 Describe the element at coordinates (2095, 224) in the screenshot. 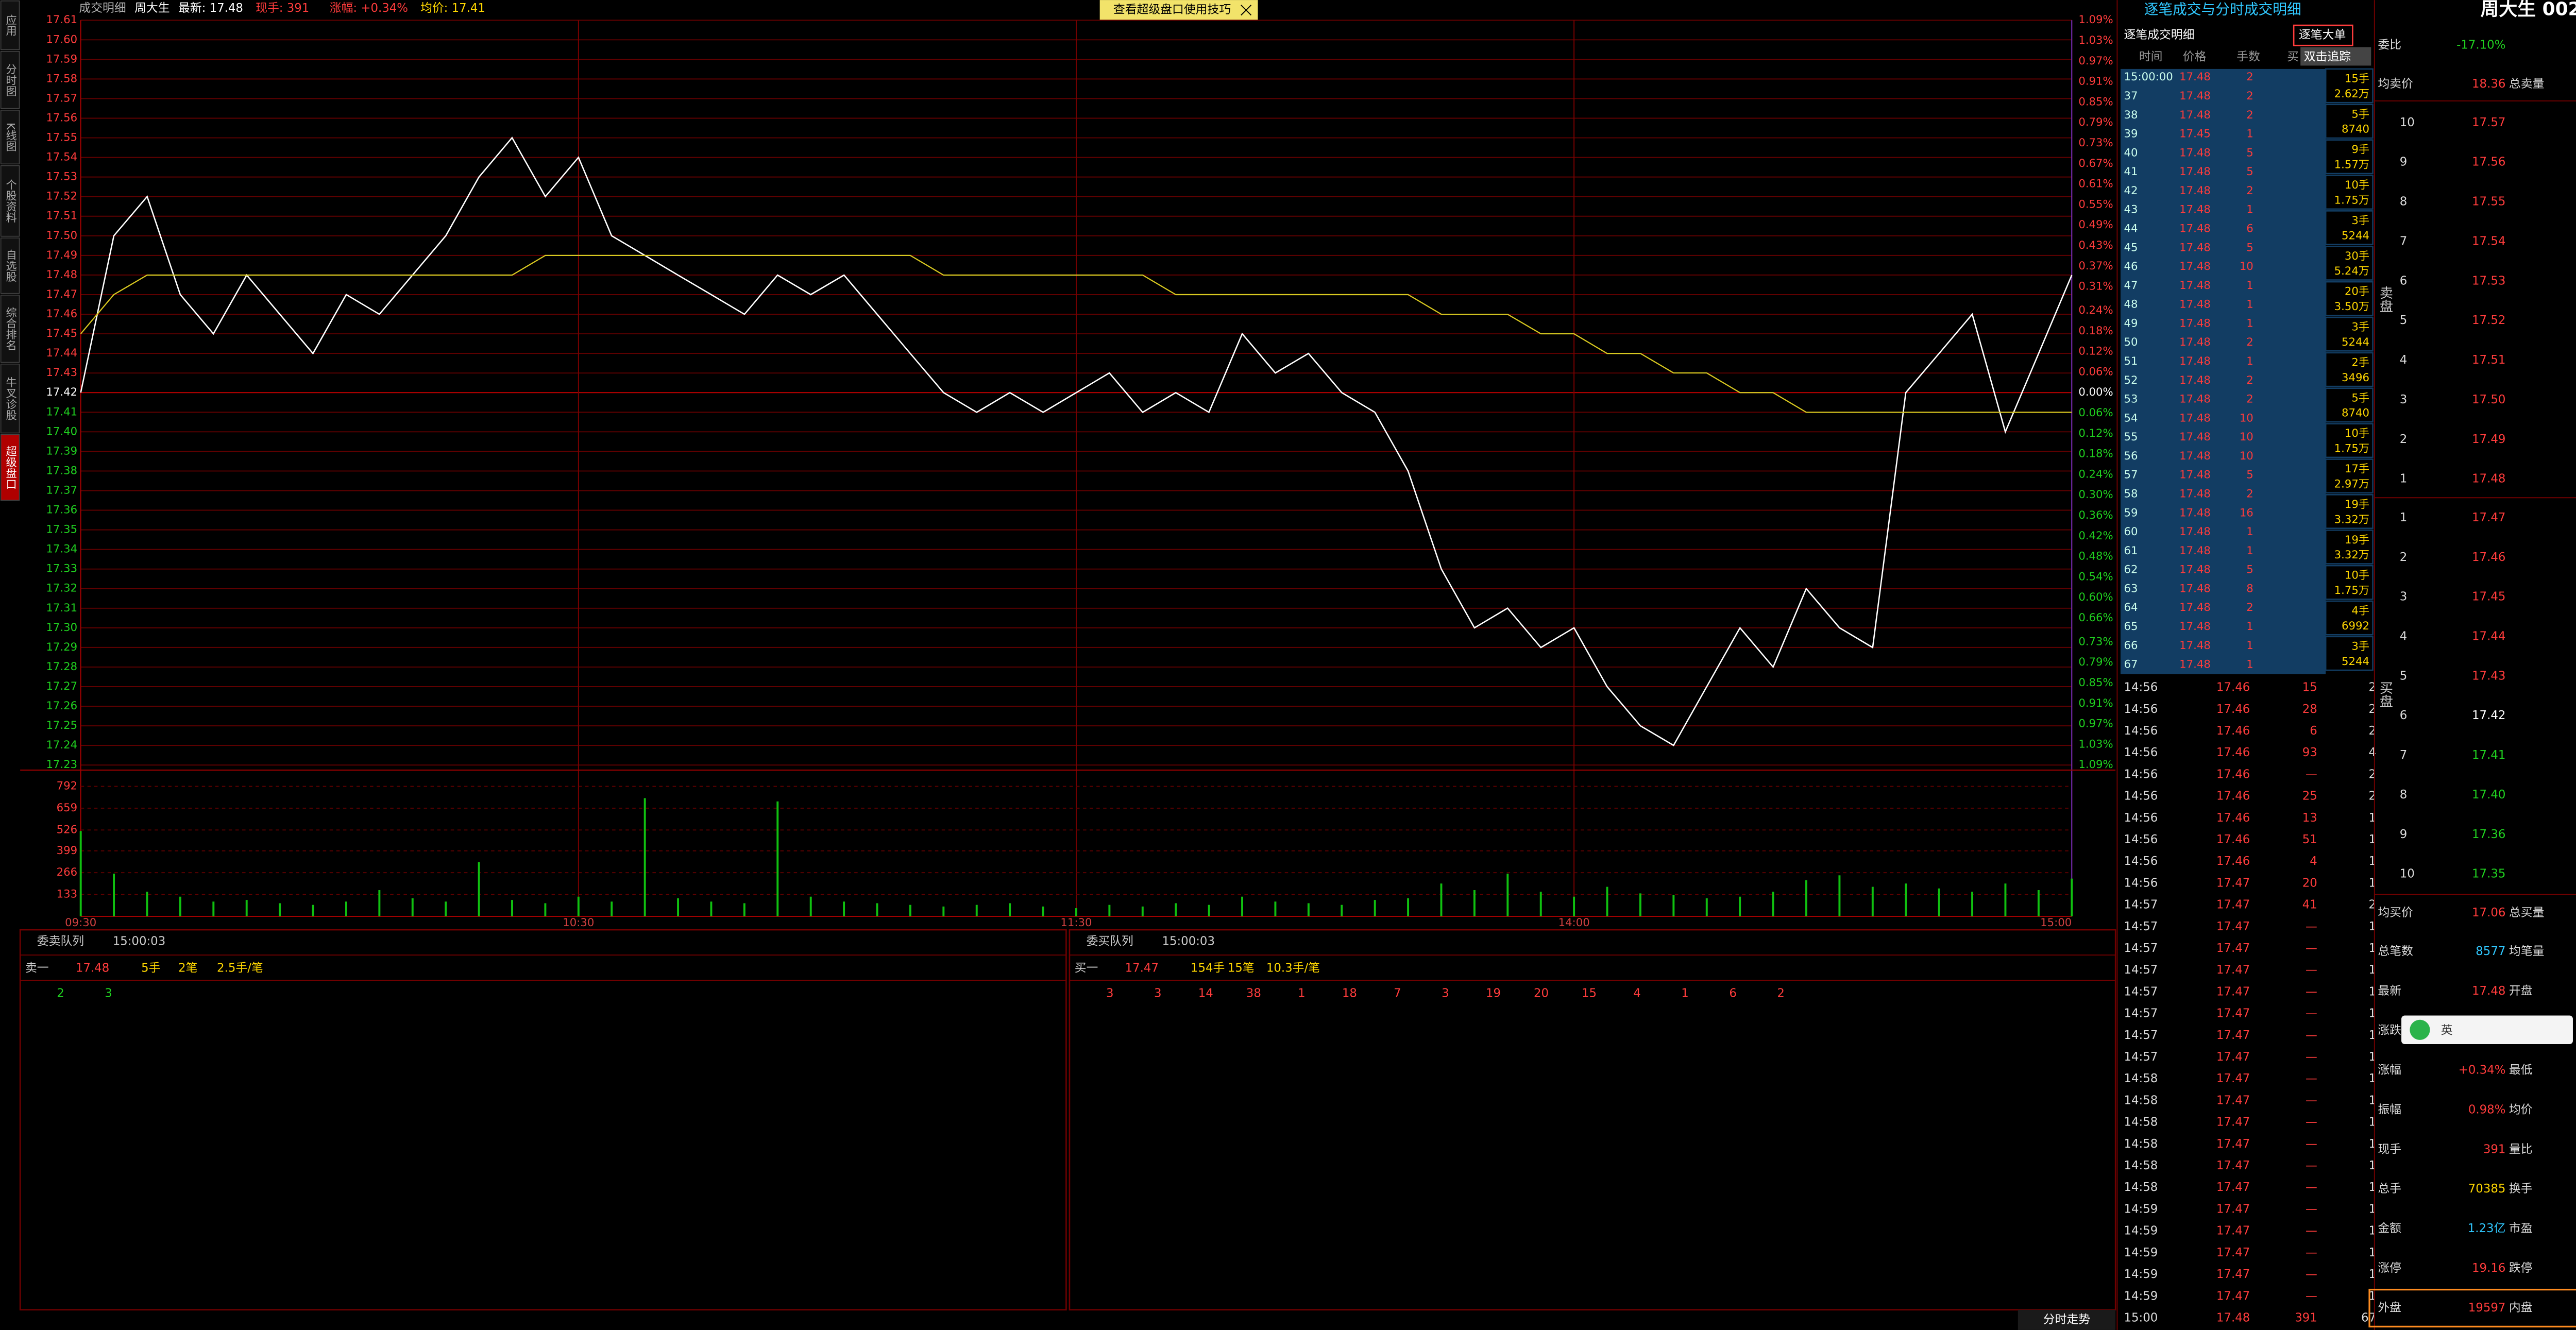

I see `y2-tick-label: 0.49%` at that location.